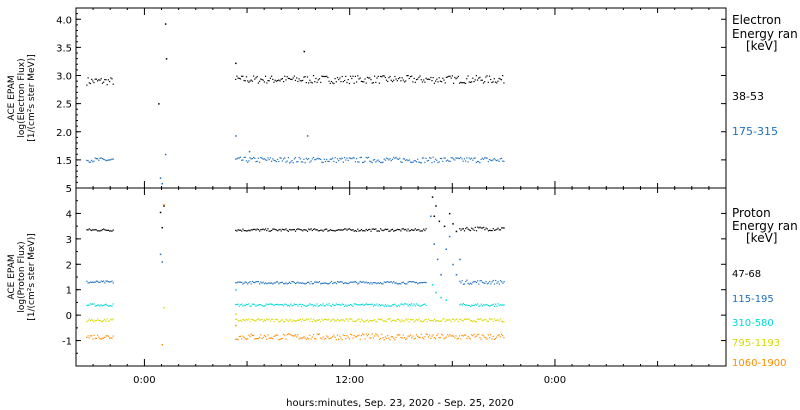  Describe the element at coordinates (751, 213) in the screenshot. I see `legend-title: Proton` at that location.